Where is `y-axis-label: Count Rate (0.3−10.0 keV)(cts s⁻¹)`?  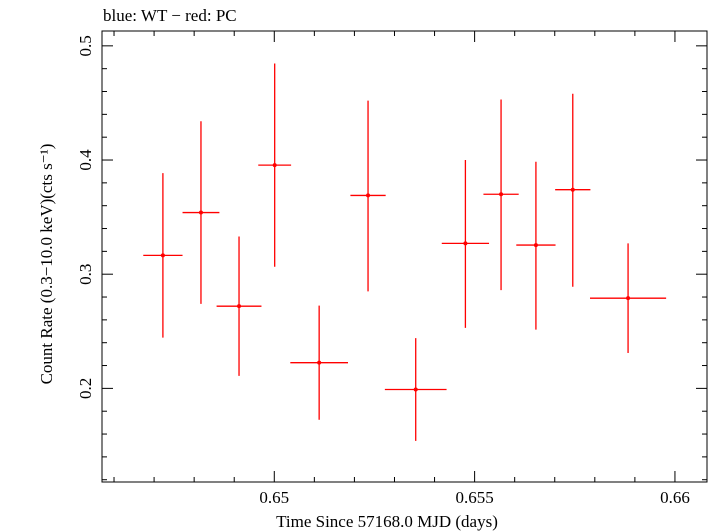
y-axis-label: Count Rate (0.3−10.0 keV)(cts s⁻¹) is located at coordinates (46, 264).